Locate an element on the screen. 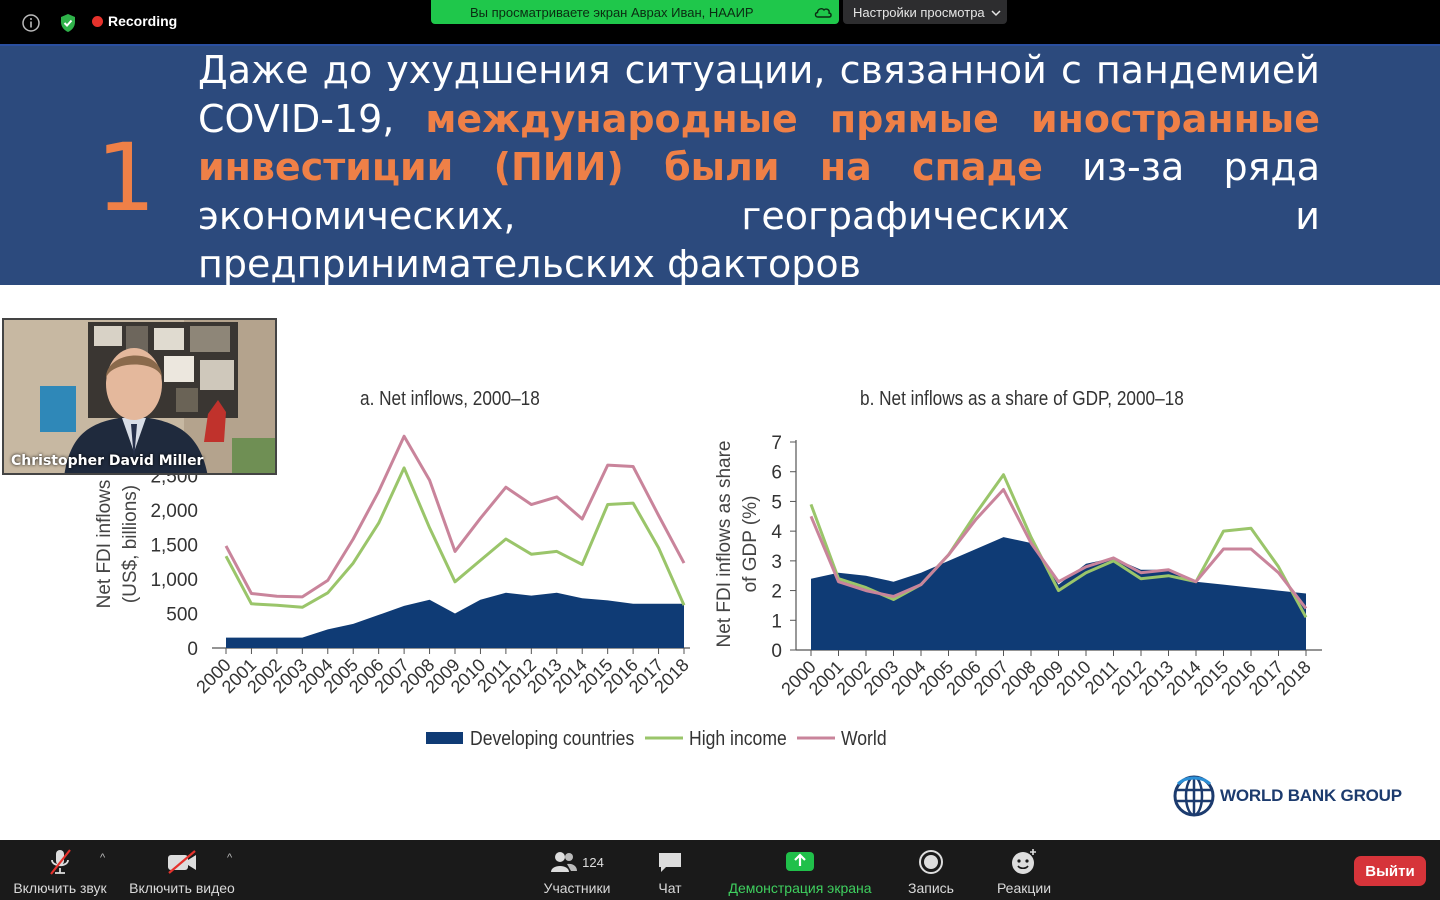  world-bank-text: WORLD BANK GROUP is located at coordinates (1311, 795).